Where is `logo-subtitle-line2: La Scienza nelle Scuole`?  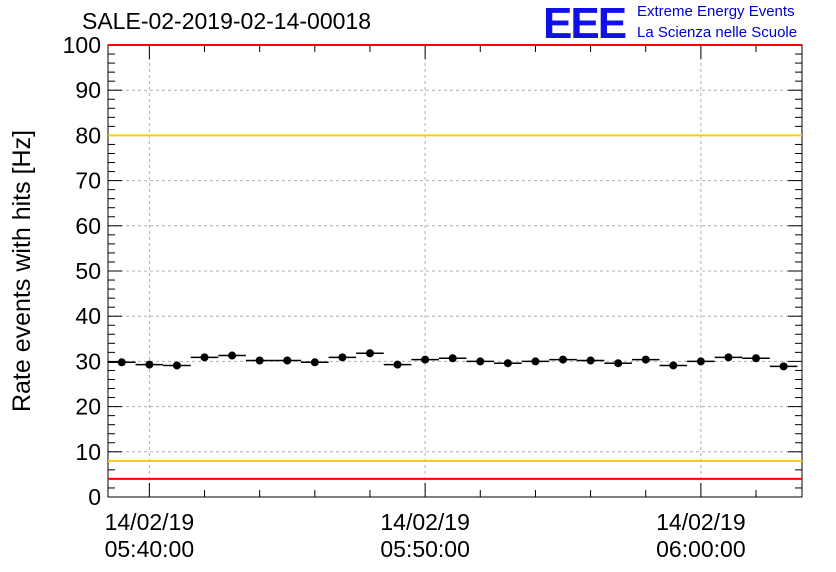 logo-subtitle-line2: La Scienza nelle Scuole is located at coordinates (717, 32).